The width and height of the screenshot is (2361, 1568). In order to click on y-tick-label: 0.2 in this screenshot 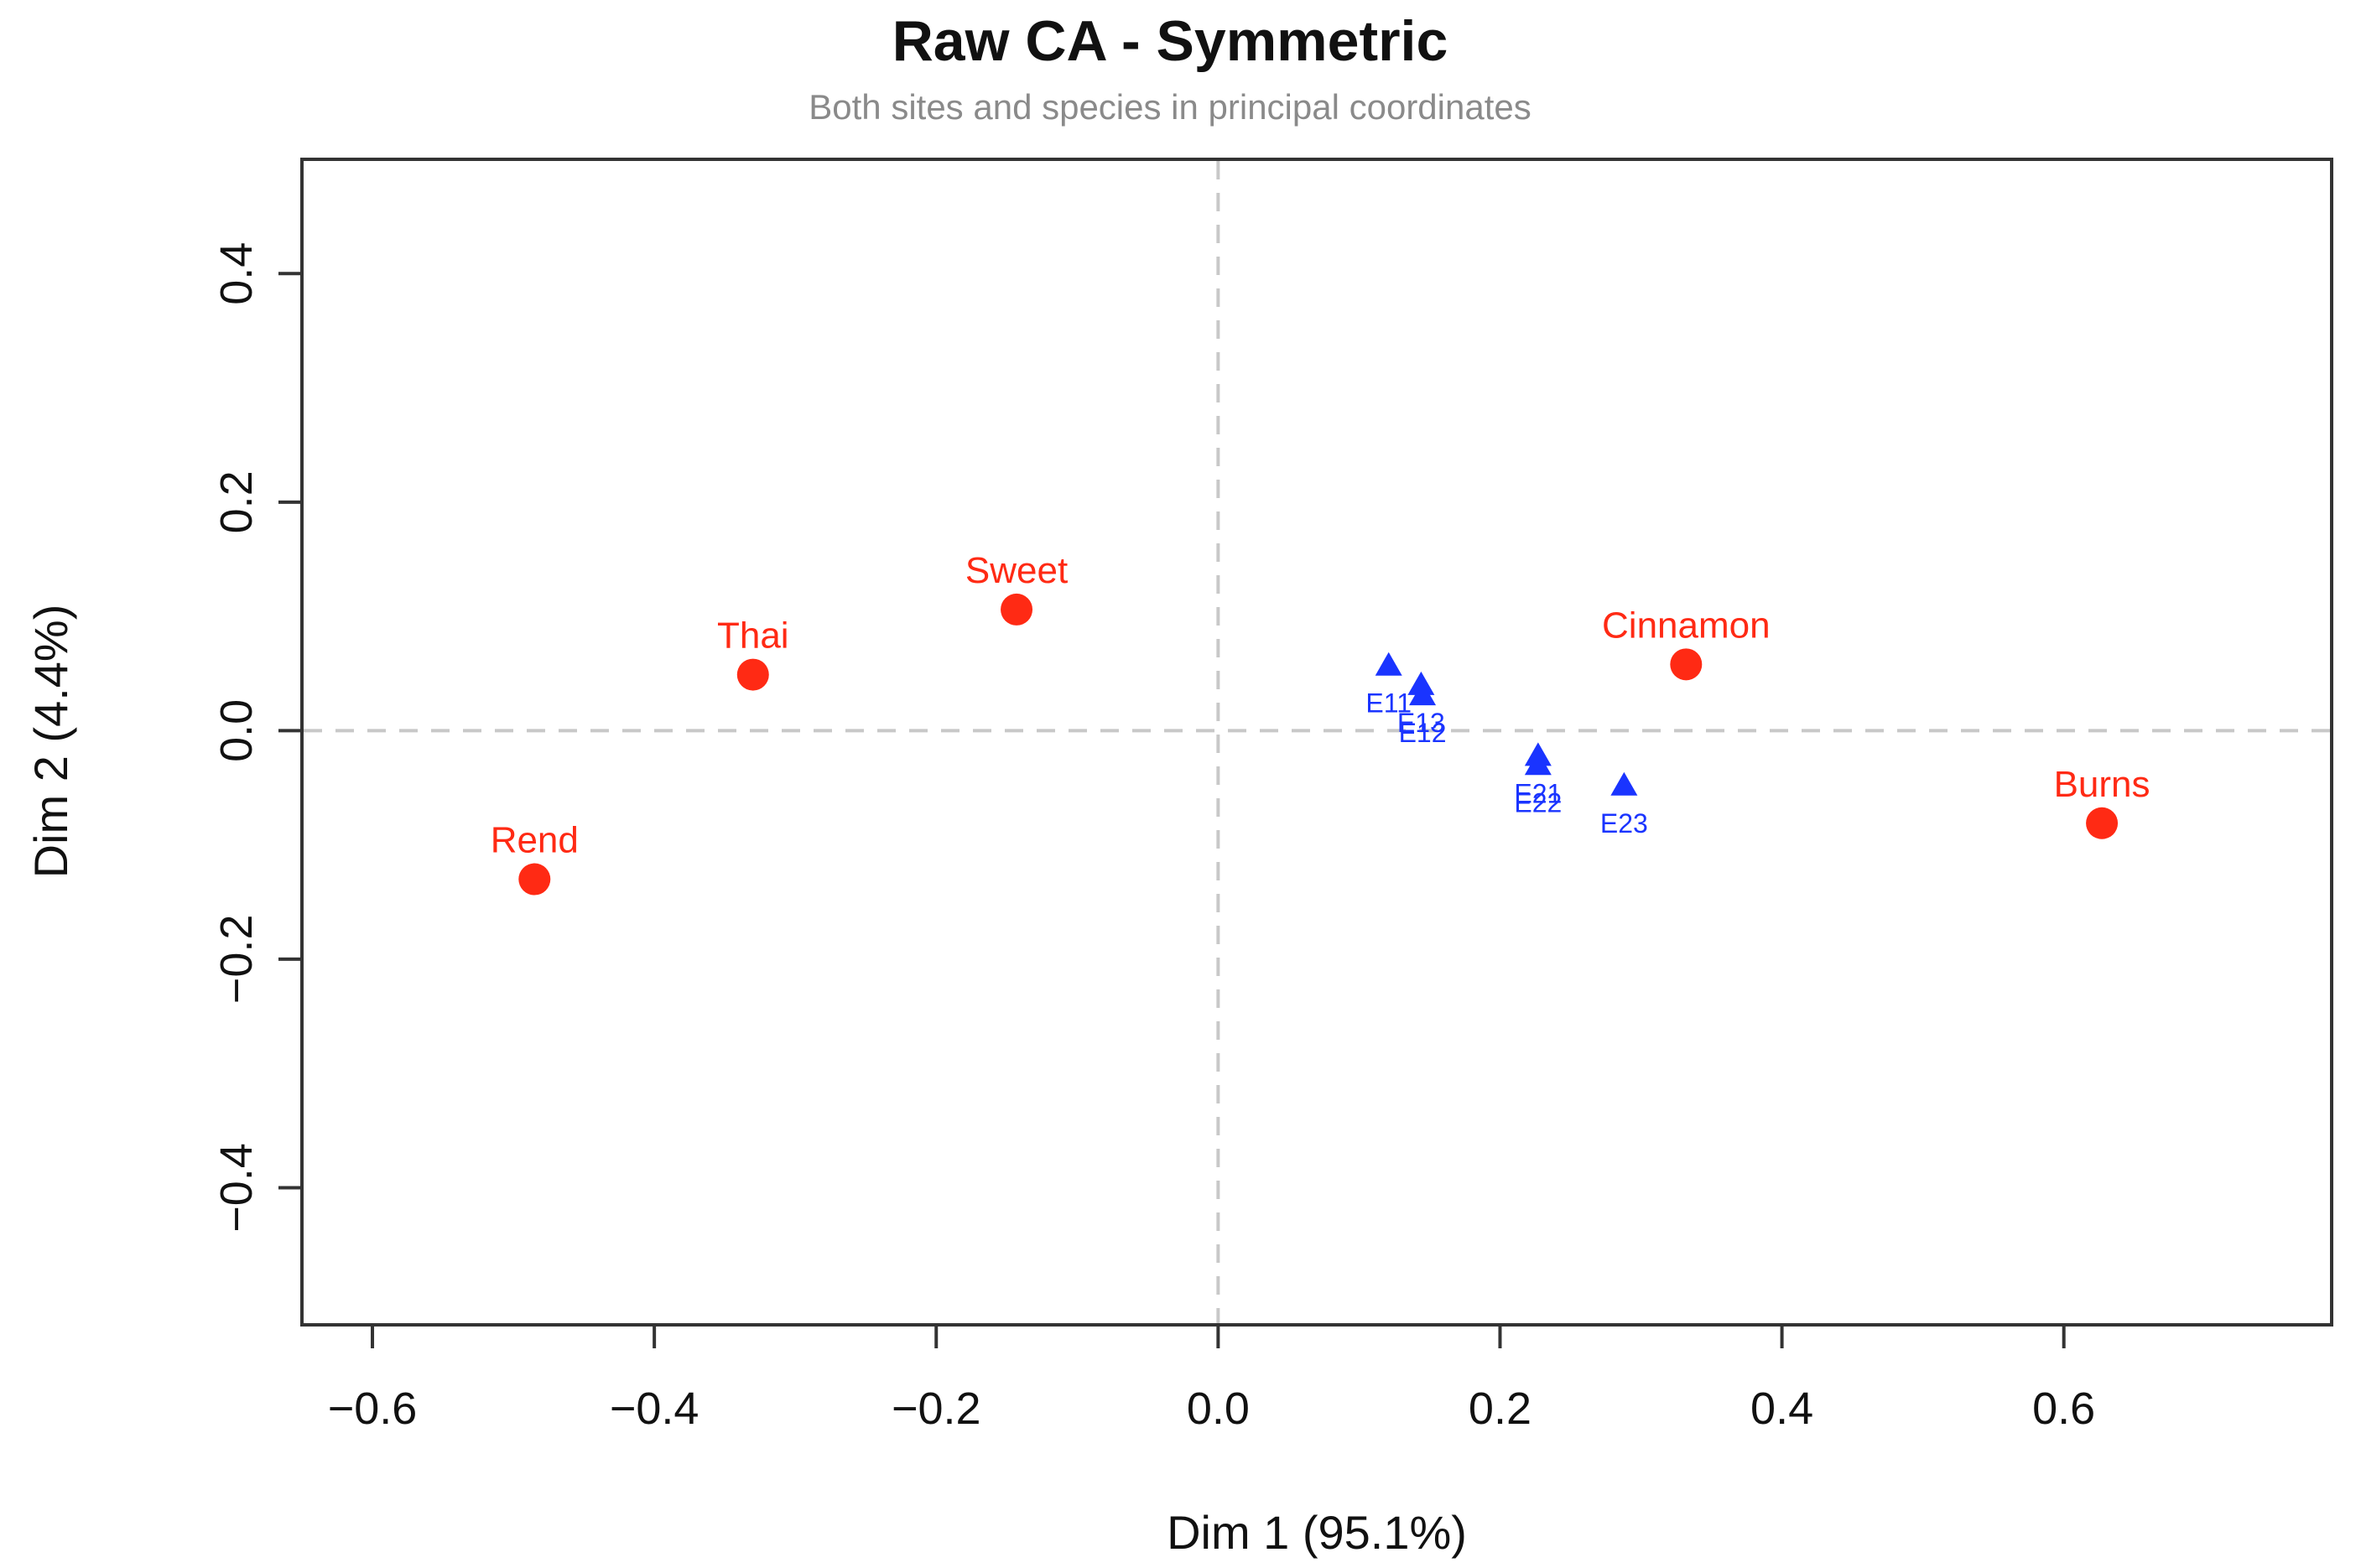, I will do `click(236, 501)`.